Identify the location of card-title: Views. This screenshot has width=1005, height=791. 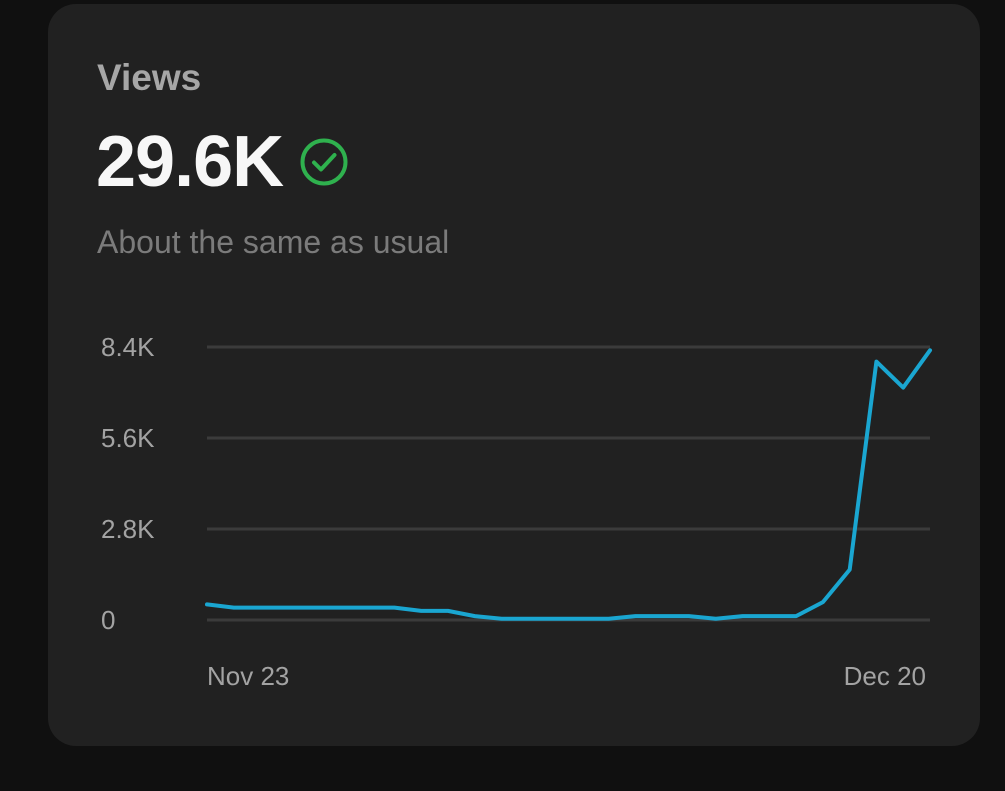
(149, 77).